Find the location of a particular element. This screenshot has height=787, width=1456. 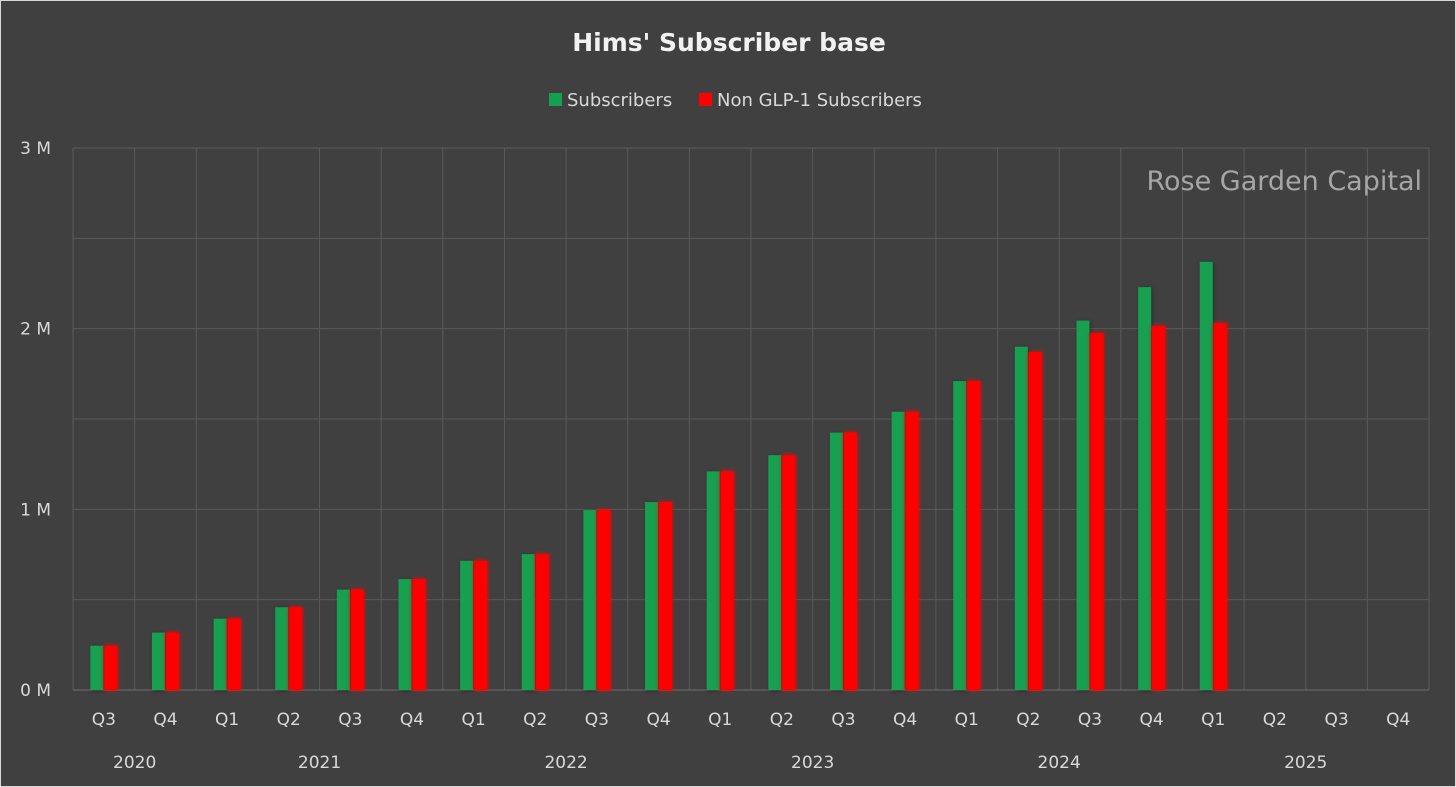

y-tick-label: 0 M is located at coordinates (35, 691).